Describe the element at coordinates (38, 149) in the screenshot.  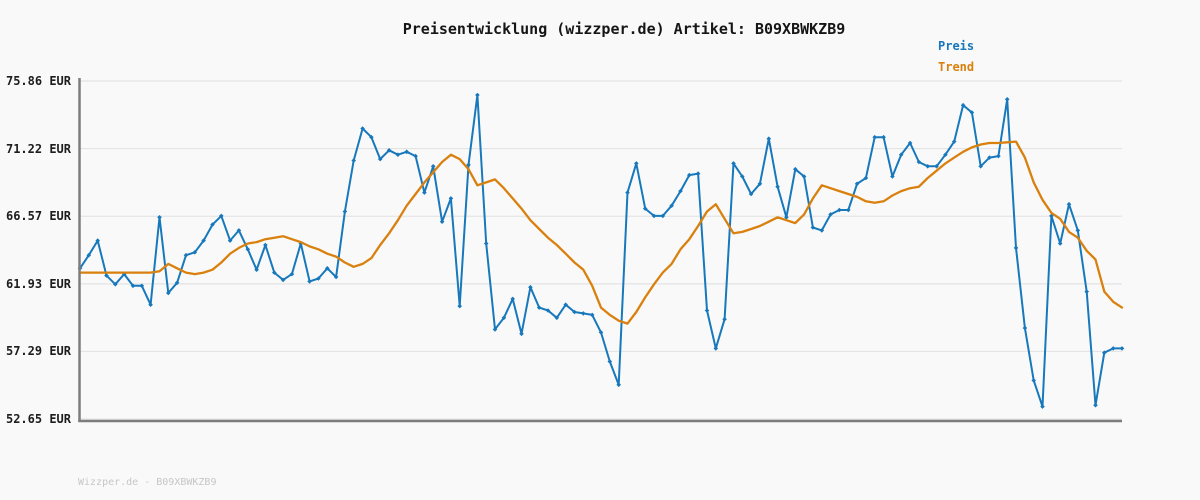
I see `y-axis-tick-label: 71.22 EUR` at that location.